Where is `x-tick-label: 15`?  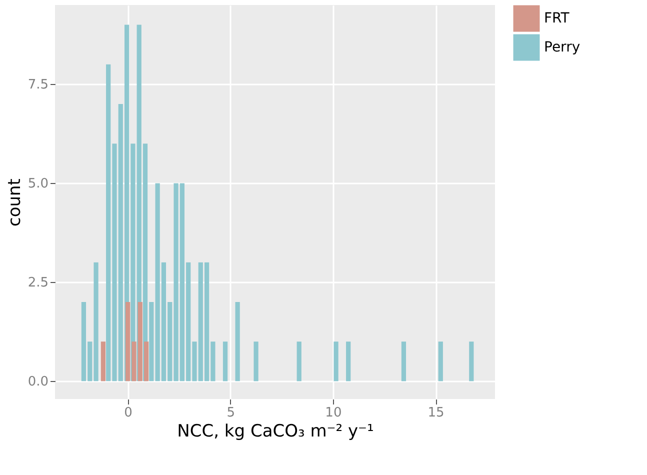
x-tick-label: 15 is located at coordinates (436, 413).